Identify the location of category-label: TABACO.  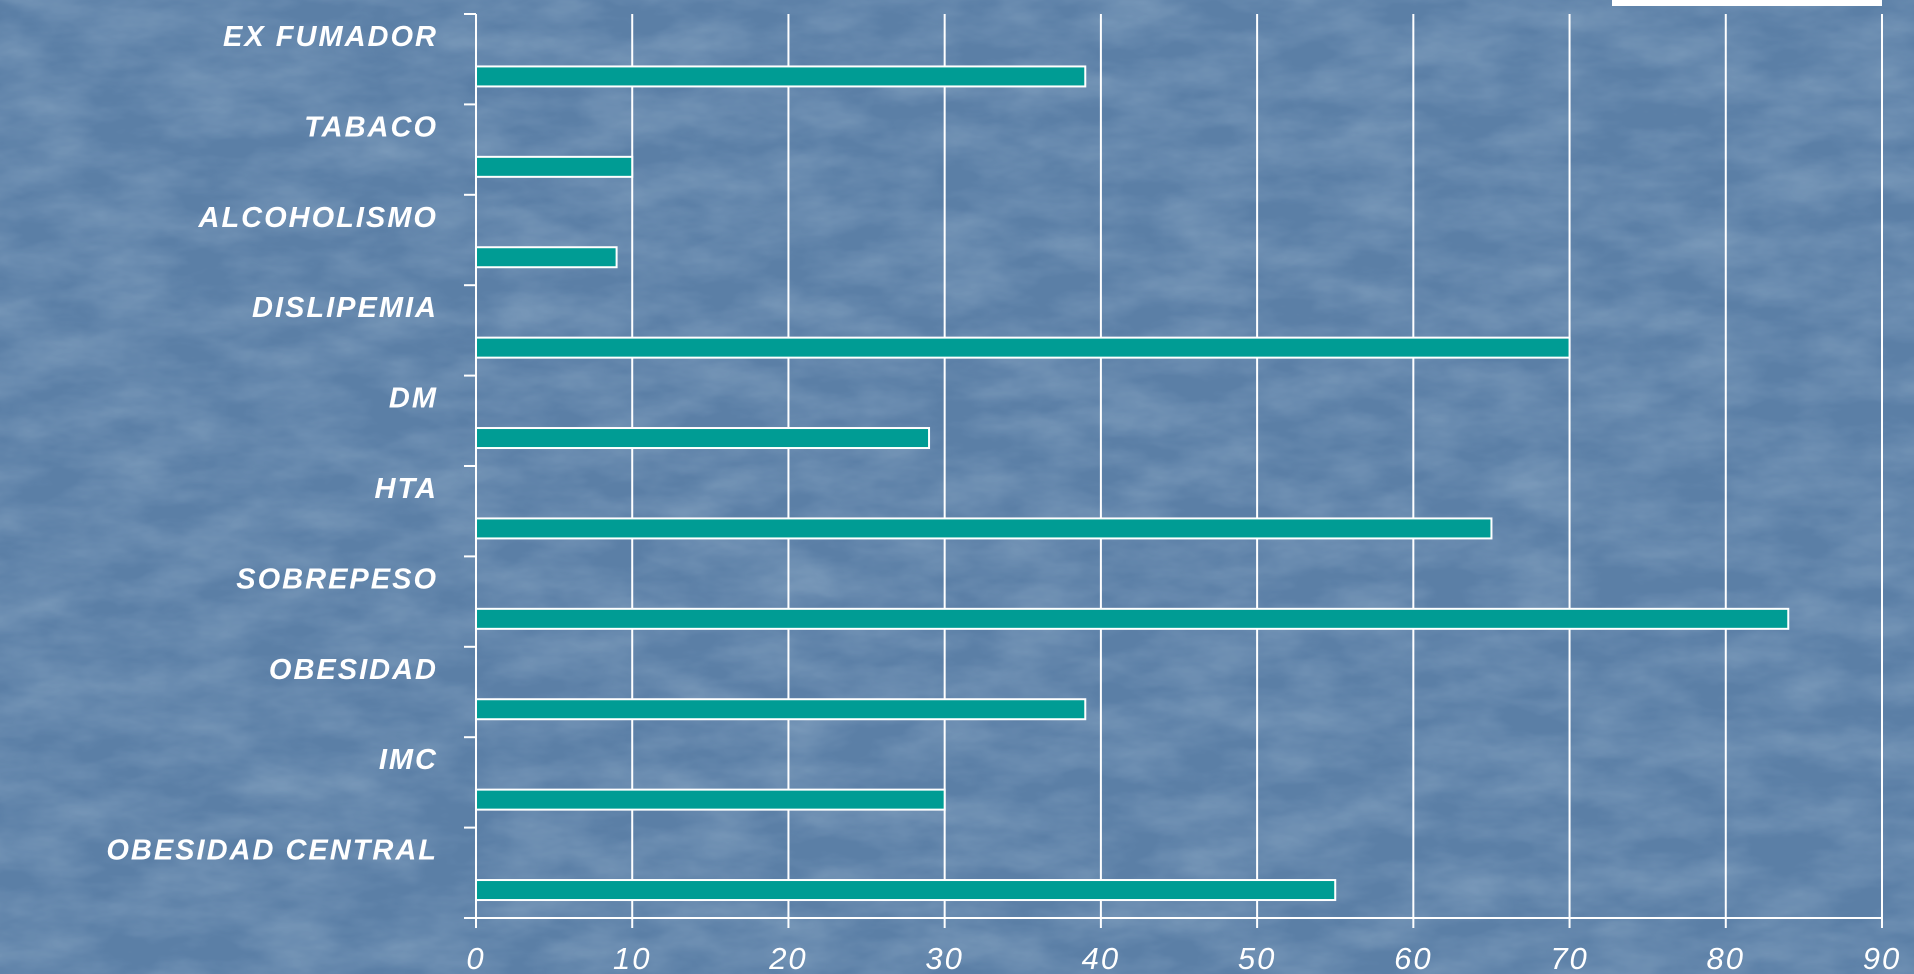
(371, 127).